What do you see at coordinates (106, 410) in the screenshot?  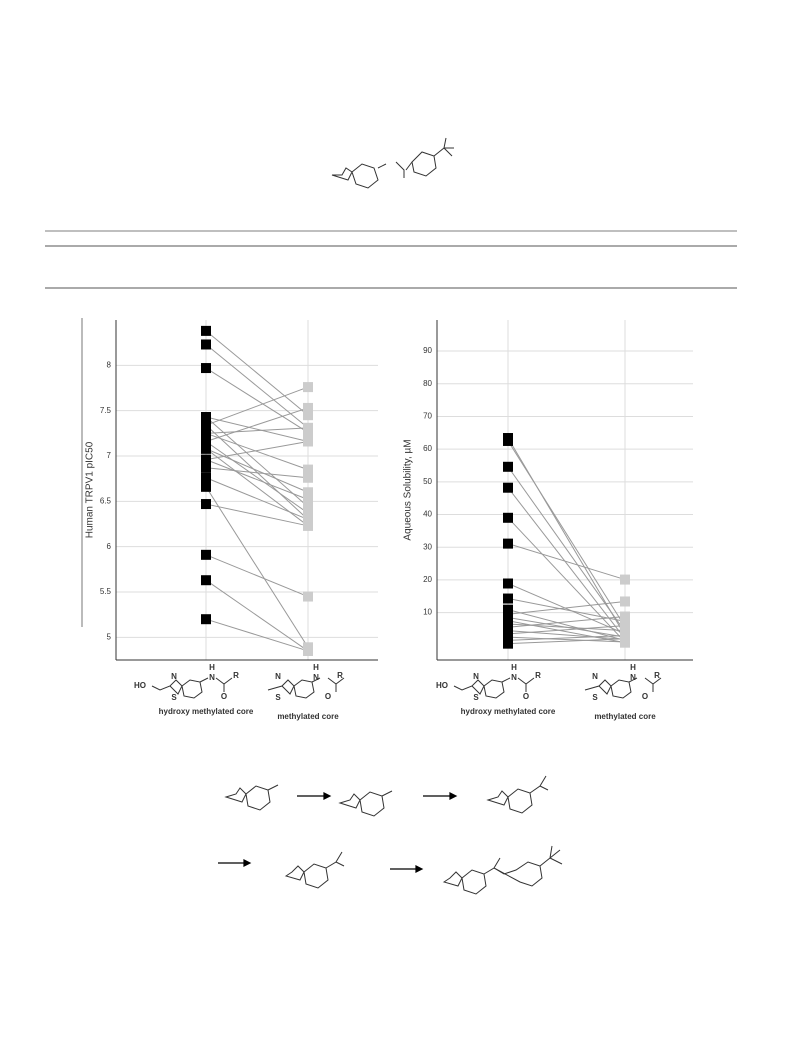 I see `y-tick-label: 7.5` at bounding box center [106, 410].